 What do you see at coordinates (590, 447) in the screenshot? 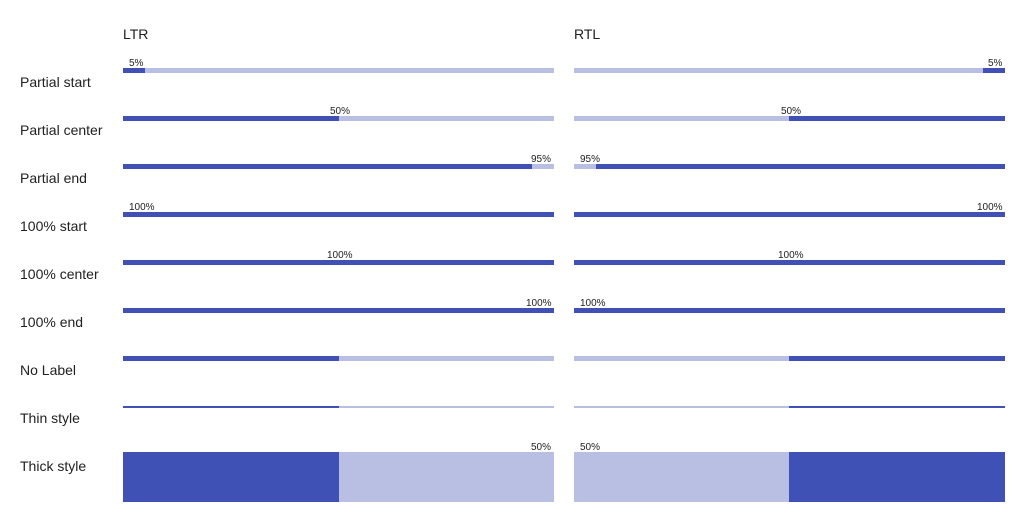
I see `progress-percent-label-rtl-thick-style: 50%` at bounding box center [590, 447].